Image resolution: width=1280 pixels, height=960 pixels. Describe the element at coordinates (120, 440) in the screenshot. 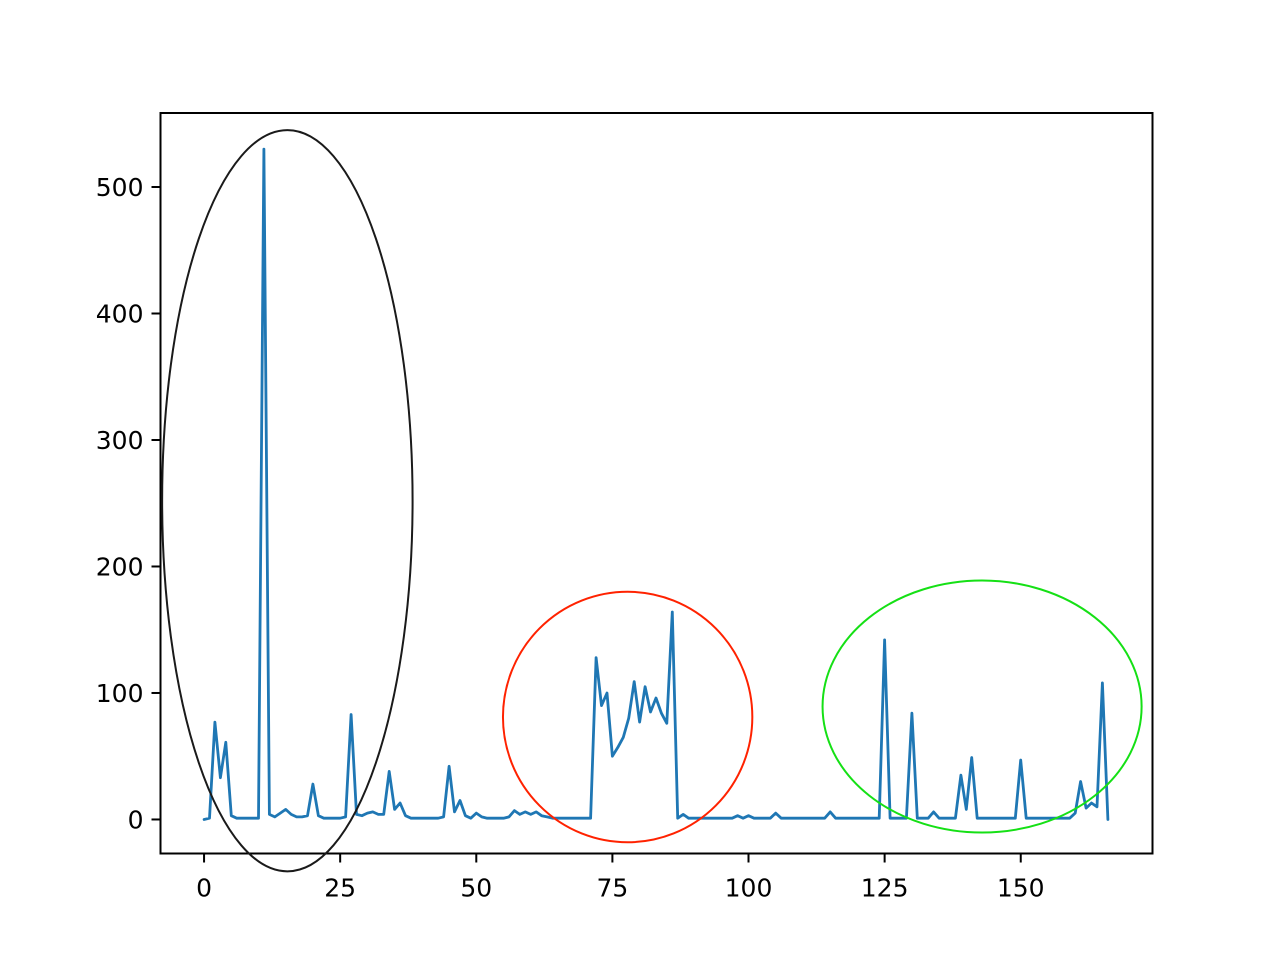

I see `y-tick-label: 300` at that location.